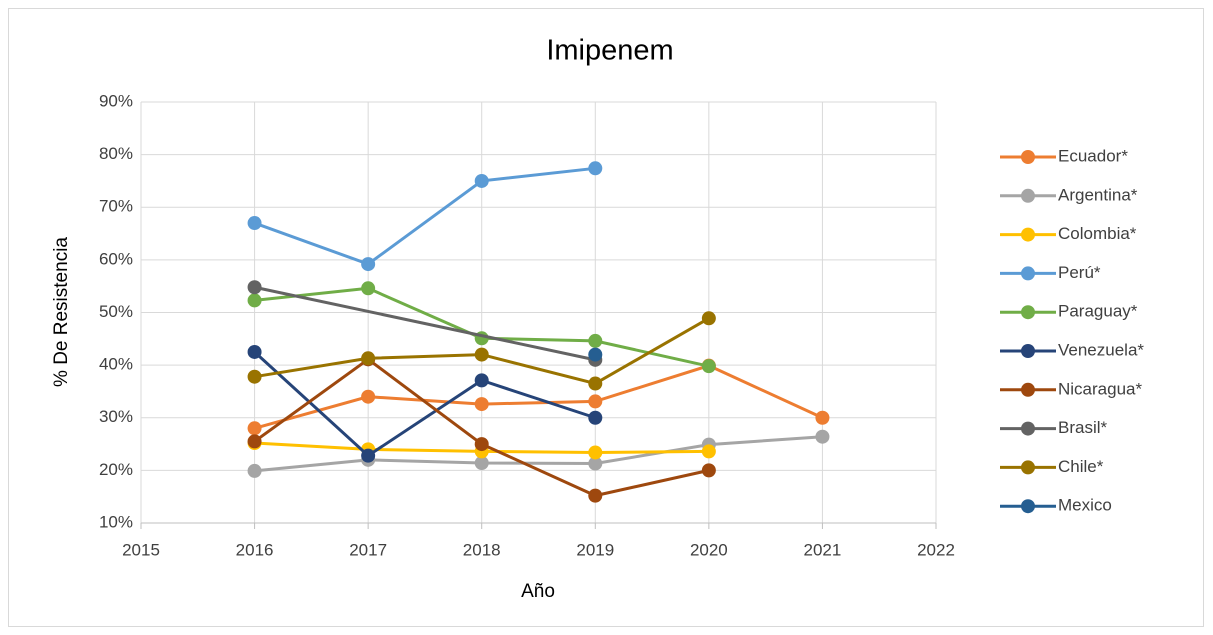  I want to click on x-axis-title: Año, so click(538, 591).